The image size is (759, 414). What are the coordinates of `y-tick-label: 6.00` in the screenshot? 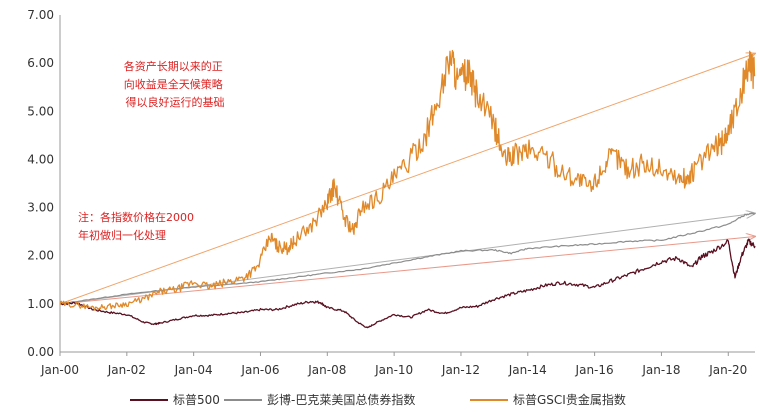 It's located at (40, 63).